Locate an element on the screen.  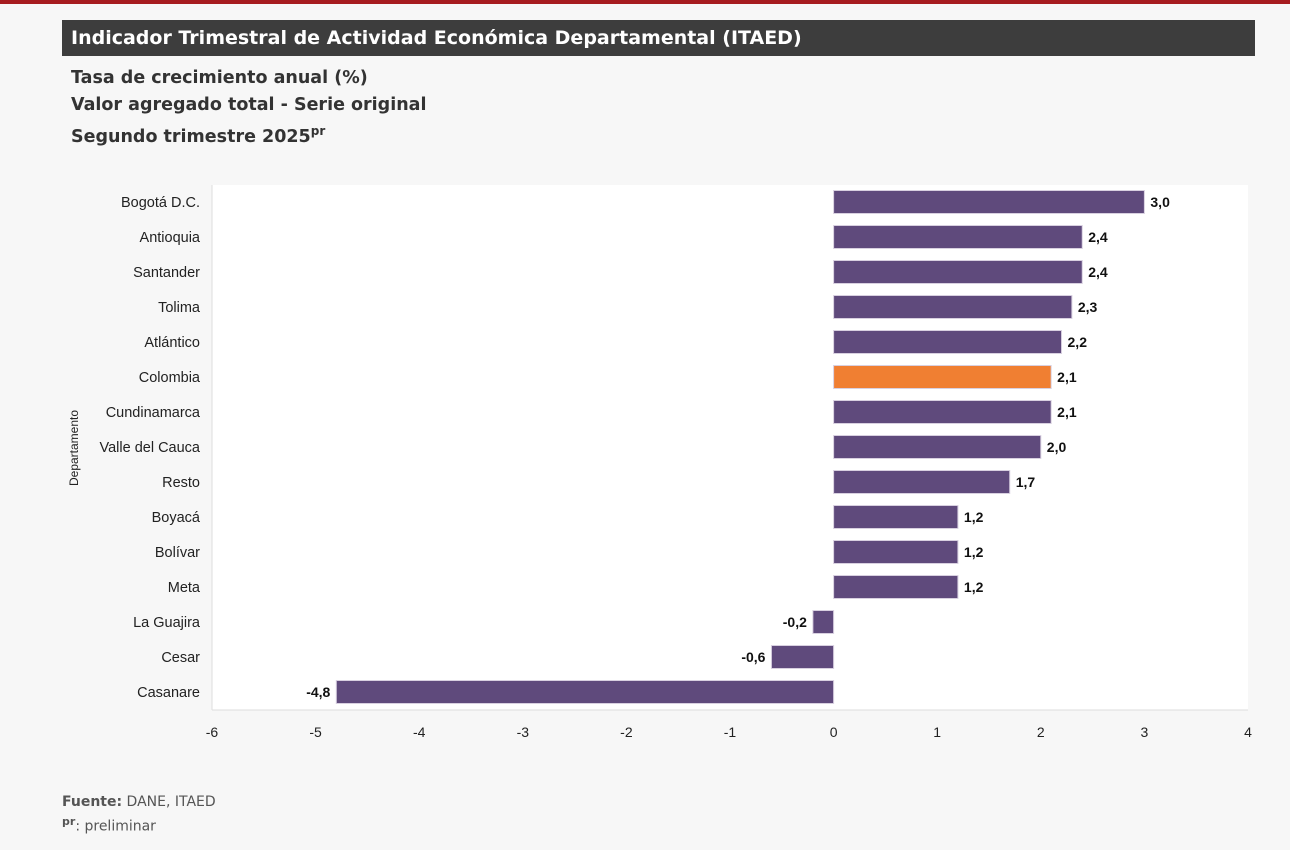
data-label: 2,2 is located at coordinates (1078, 342).